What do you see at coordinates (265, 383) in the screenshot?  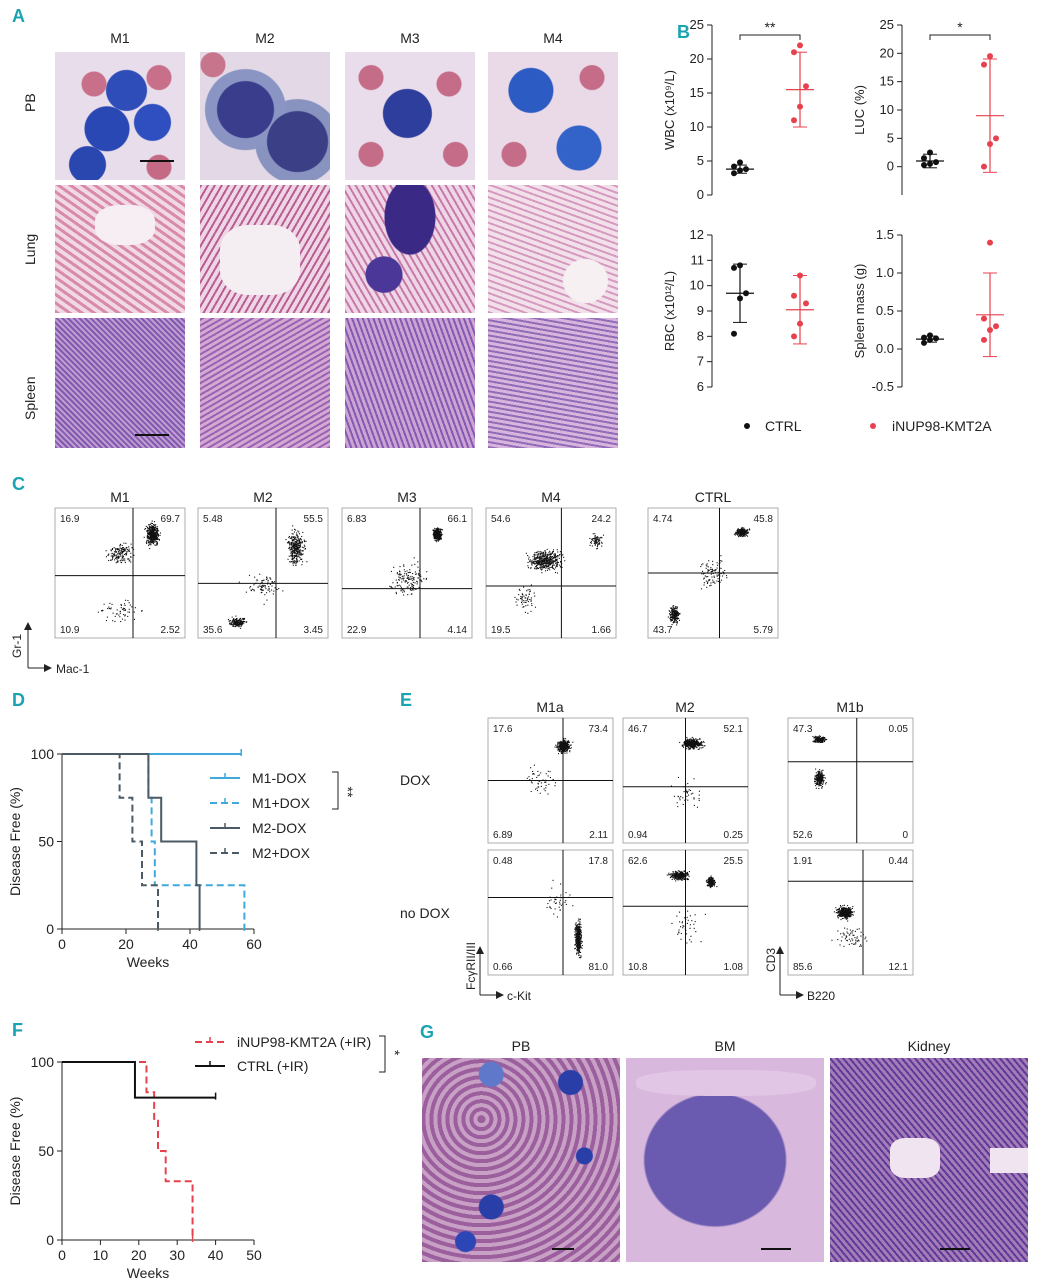 I see `micrograph-spleen-m2` at bounding box center [265, 383].